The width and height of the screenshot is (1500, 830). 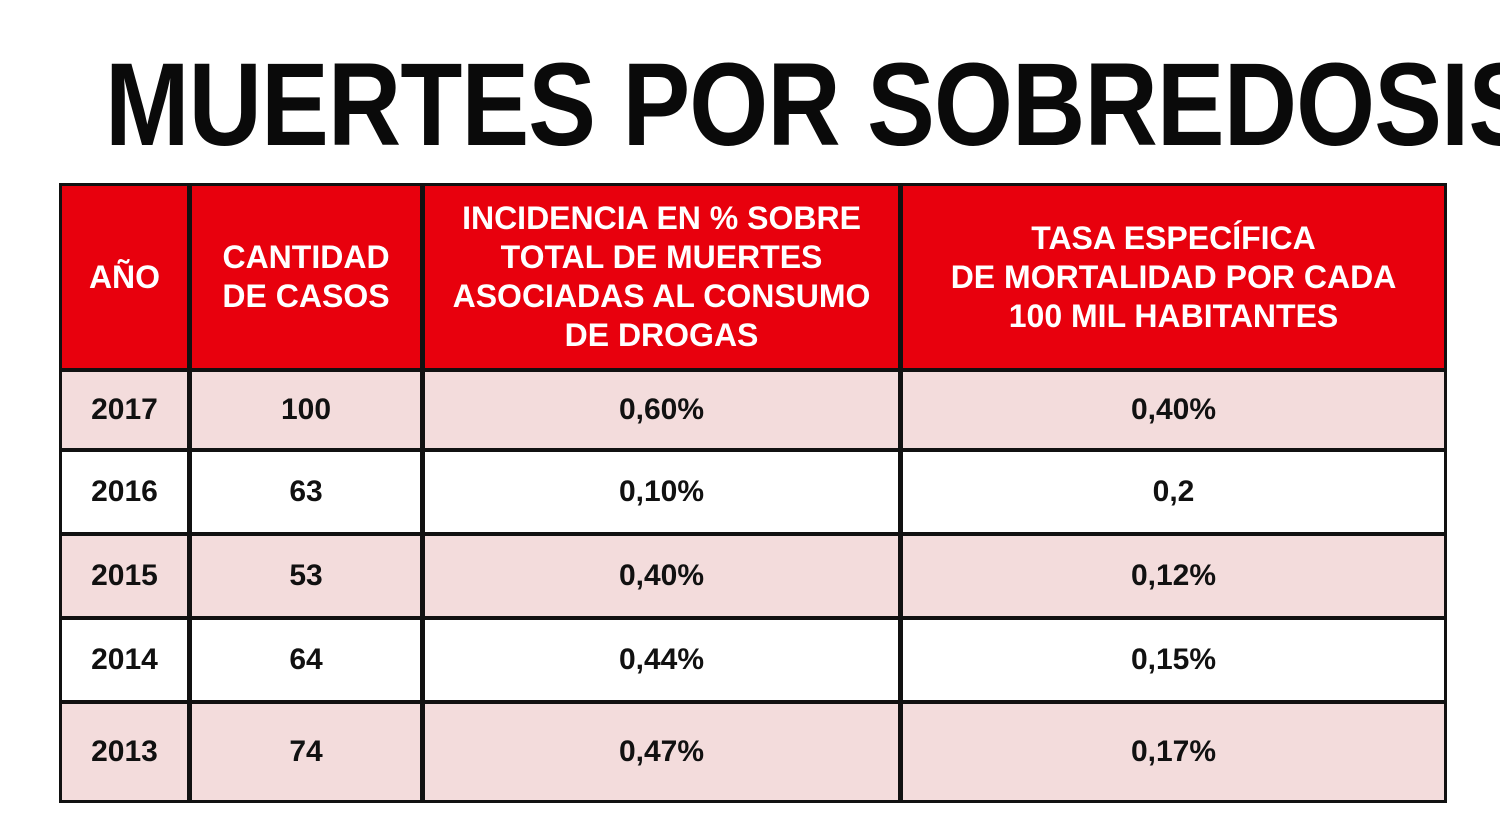 What do you see at coordinates (1173, 237) in the screenshot?
I see `header-mortality-line: TASA ESPECÍFICA` at bounding box center [1173, 237].